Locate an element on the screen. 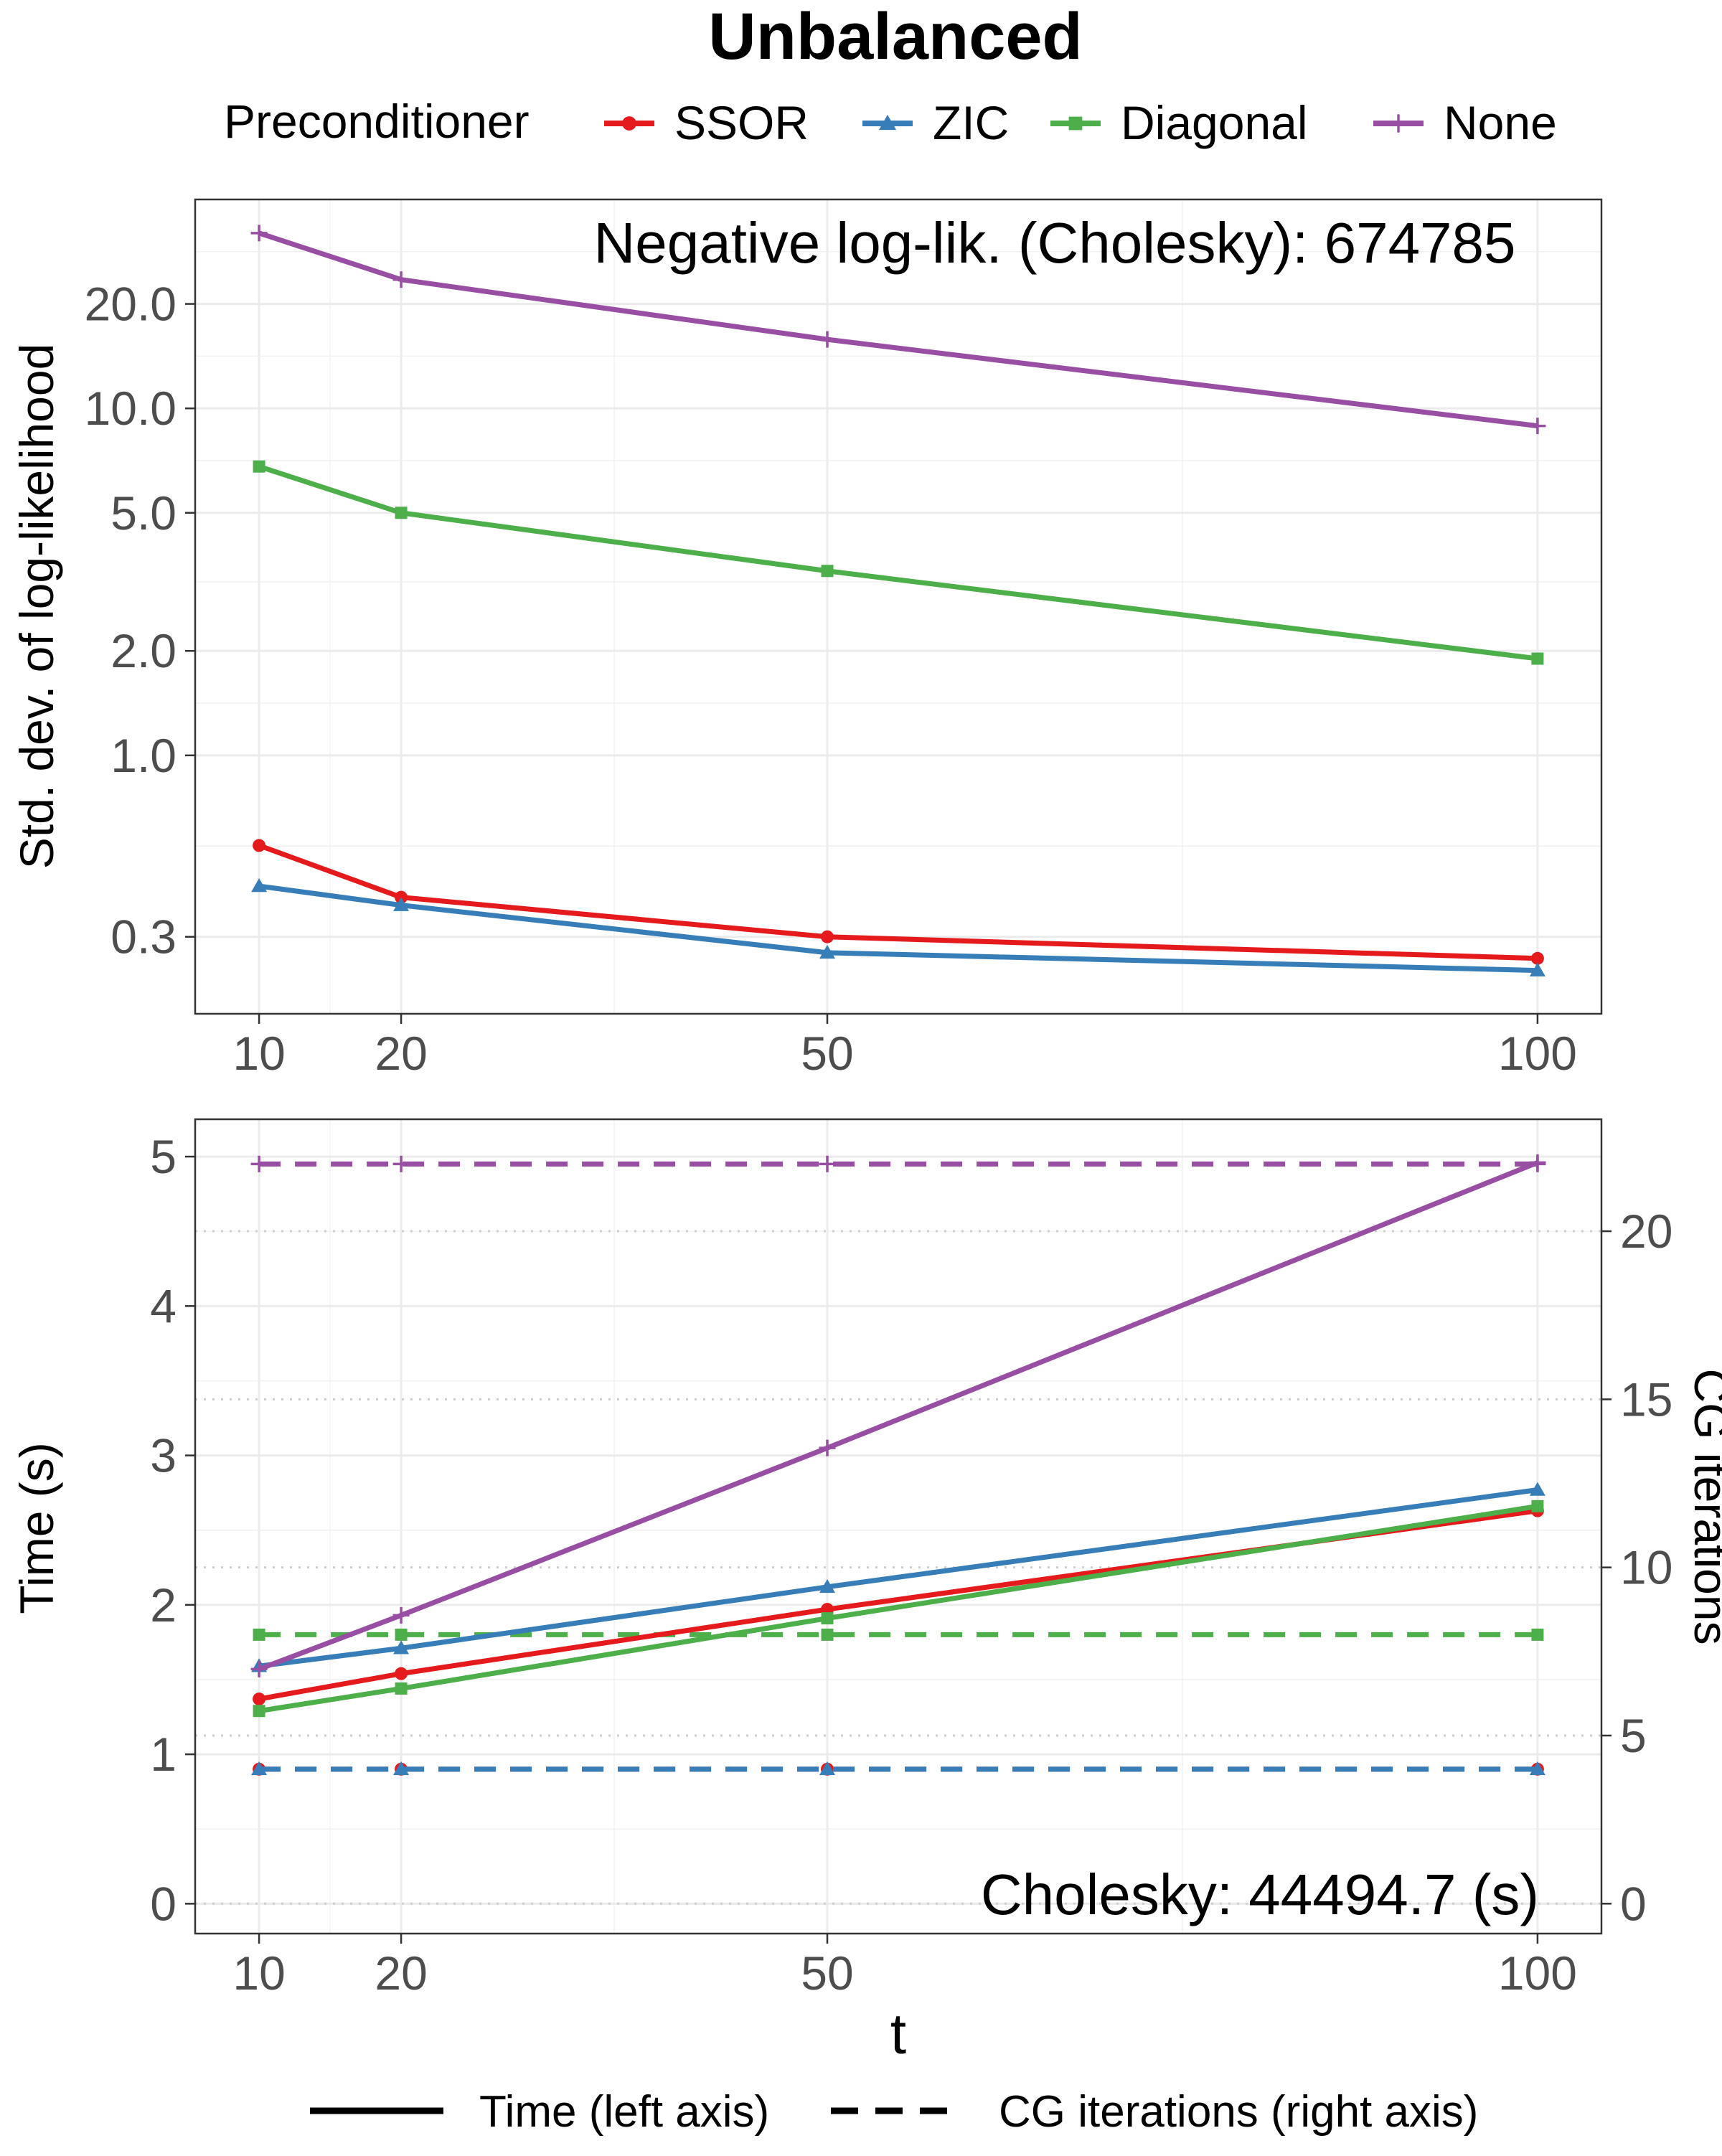  p1-line-diagonal is located at coordinates (898, 562).